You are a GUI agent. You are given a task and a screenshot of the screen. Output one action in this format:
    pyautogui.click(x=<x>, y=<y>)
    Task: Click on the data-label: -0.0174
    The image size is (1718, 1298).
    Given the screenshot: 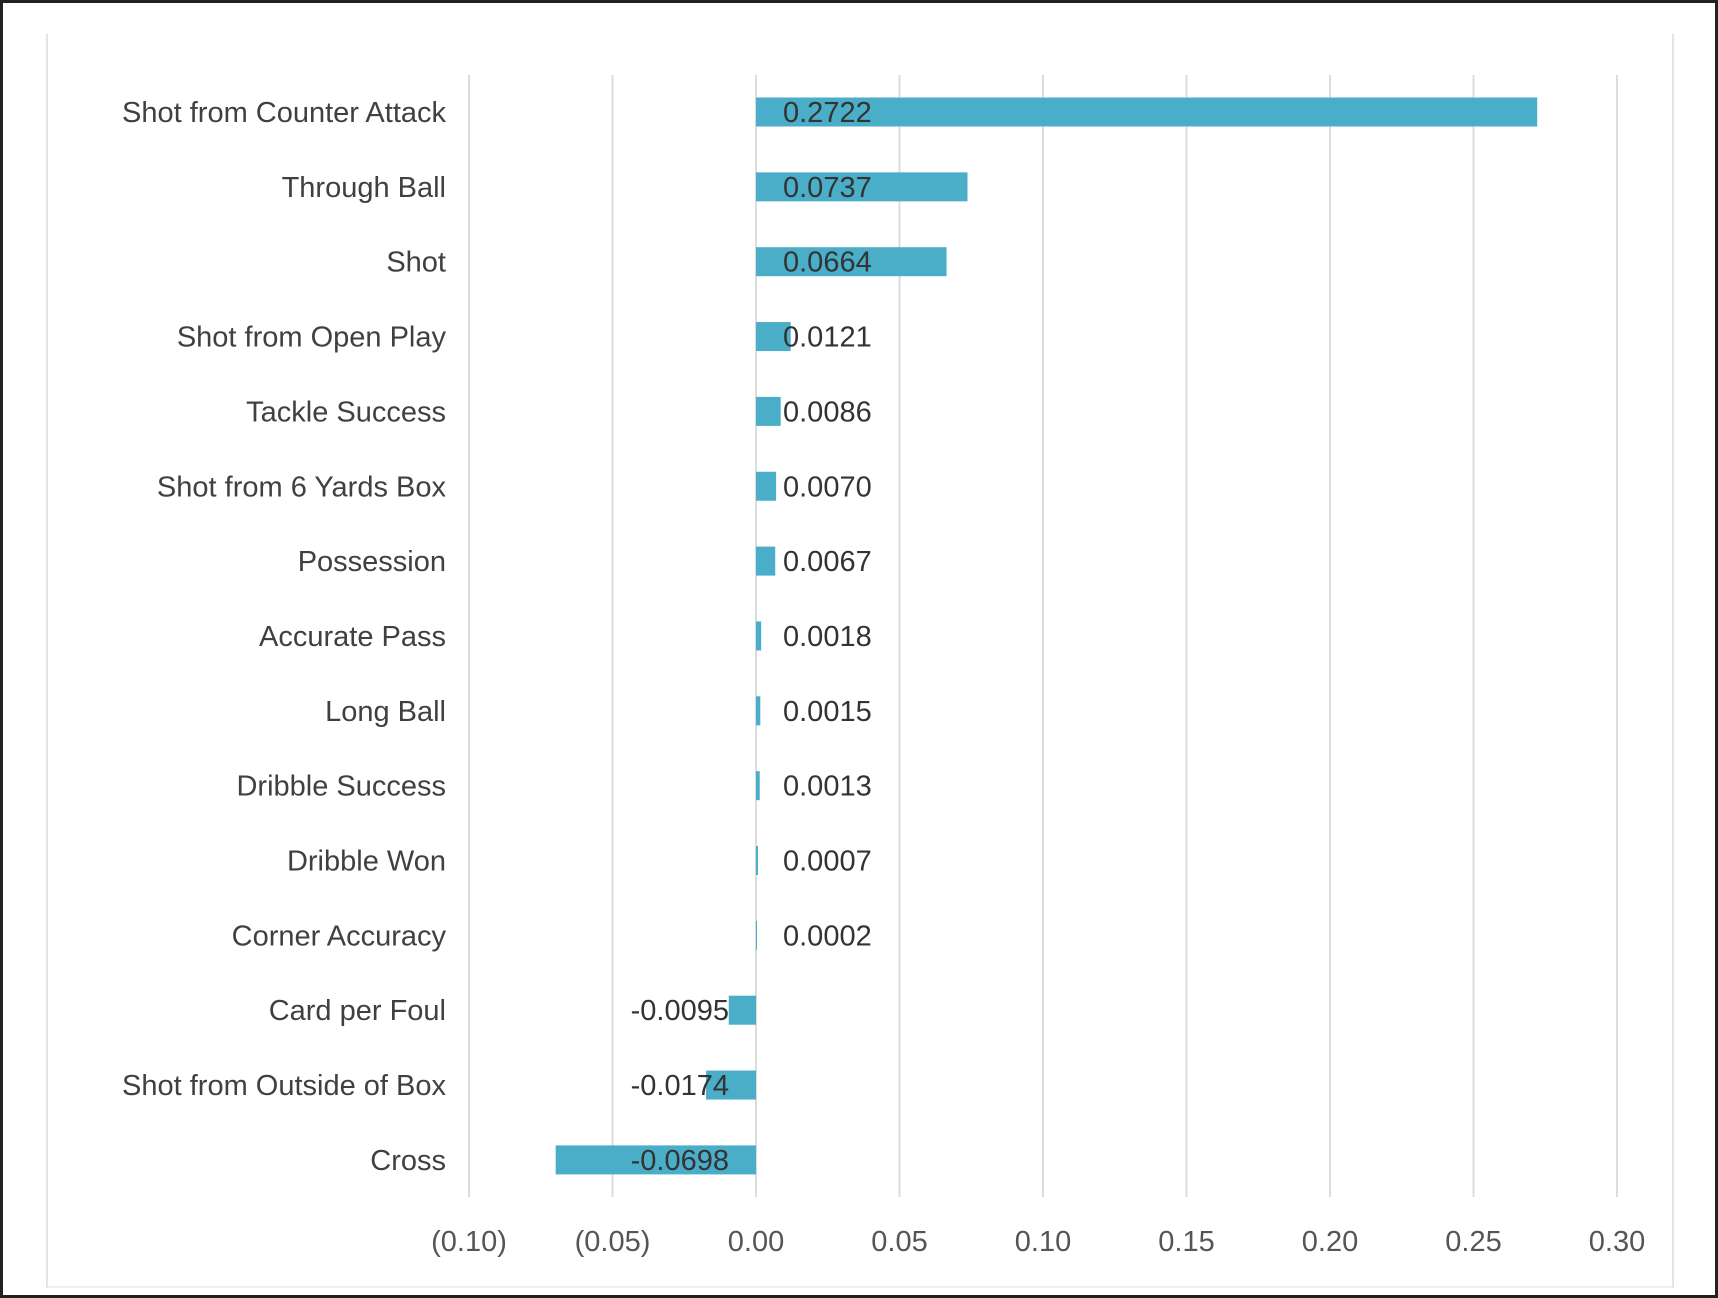 What is the action you would take?
    pyautogui.click(x=680, y=1086)
    